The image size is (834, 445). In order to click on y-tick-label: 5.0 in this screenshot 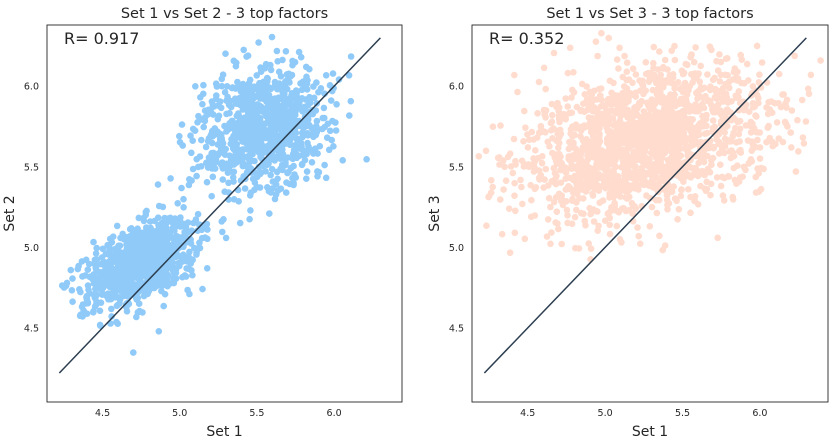, I will do `click(31, 248)`.